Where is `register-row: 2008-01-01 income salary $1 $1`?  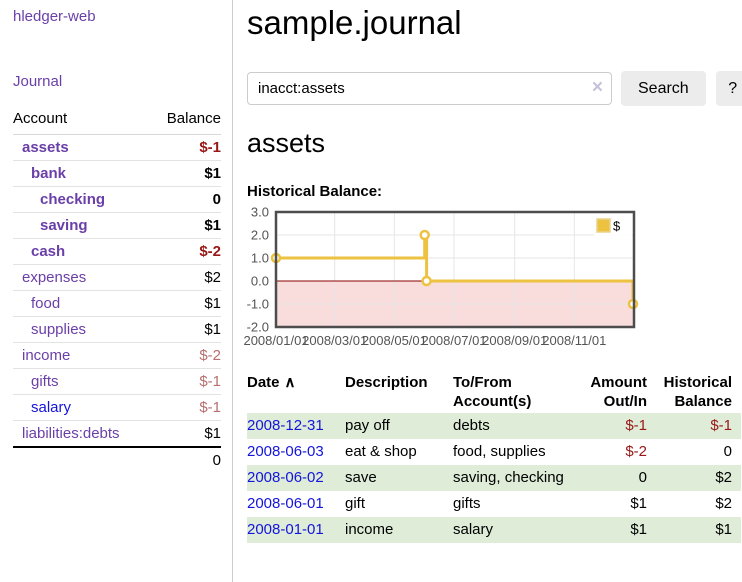
register-row: 2008-01-01 income salary $1 $1 is located at coordinates (494, 530).